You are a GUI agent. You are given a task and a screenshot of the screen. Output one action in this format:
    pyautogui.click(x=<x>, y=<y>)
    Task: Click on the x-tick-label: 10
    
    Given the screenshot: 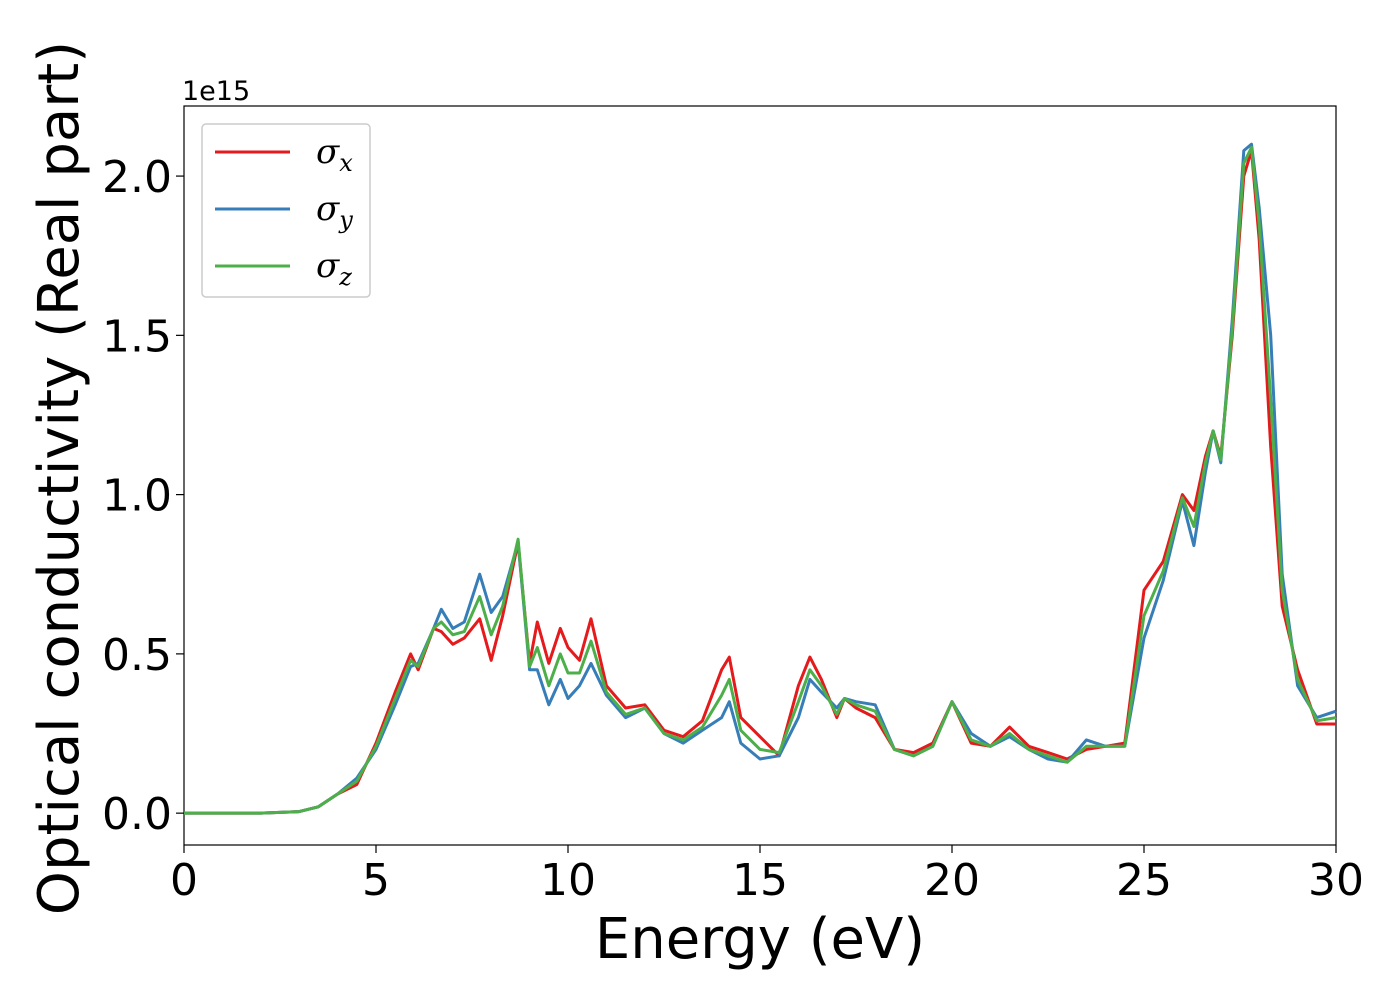 What is the action you would take?
    pyautogui.click(x=568, y=880)
    